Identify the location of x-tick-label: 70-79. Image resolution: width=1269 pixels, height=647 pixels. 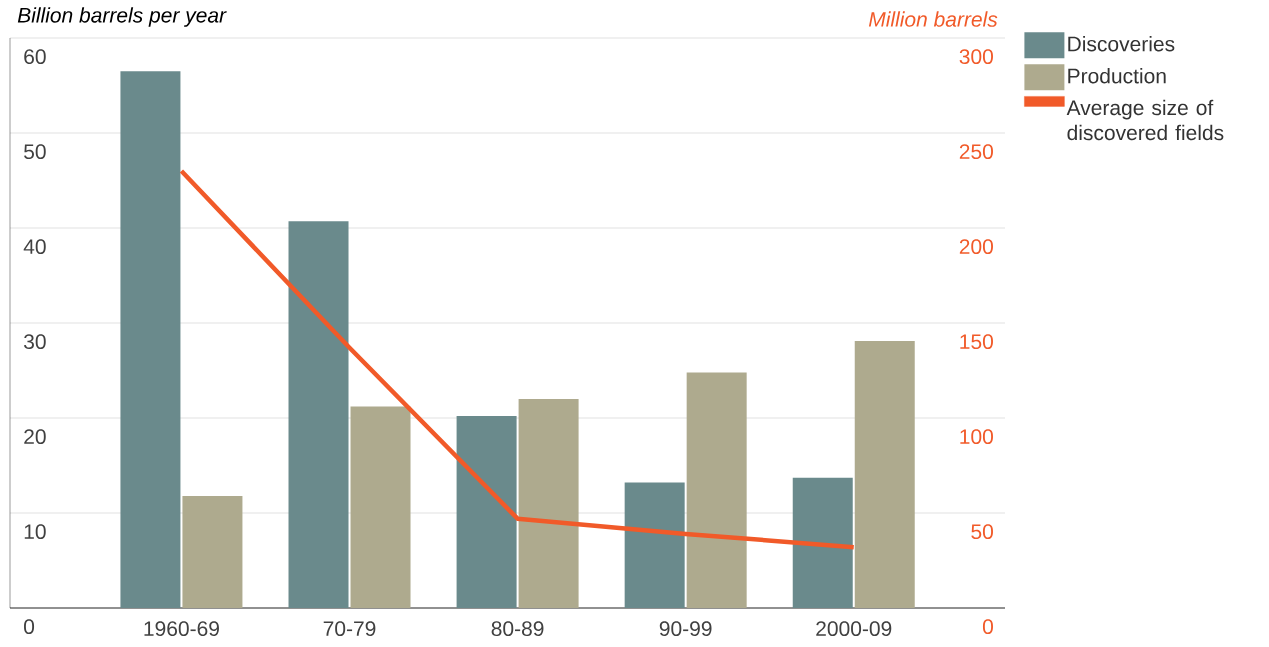
(349, 629).